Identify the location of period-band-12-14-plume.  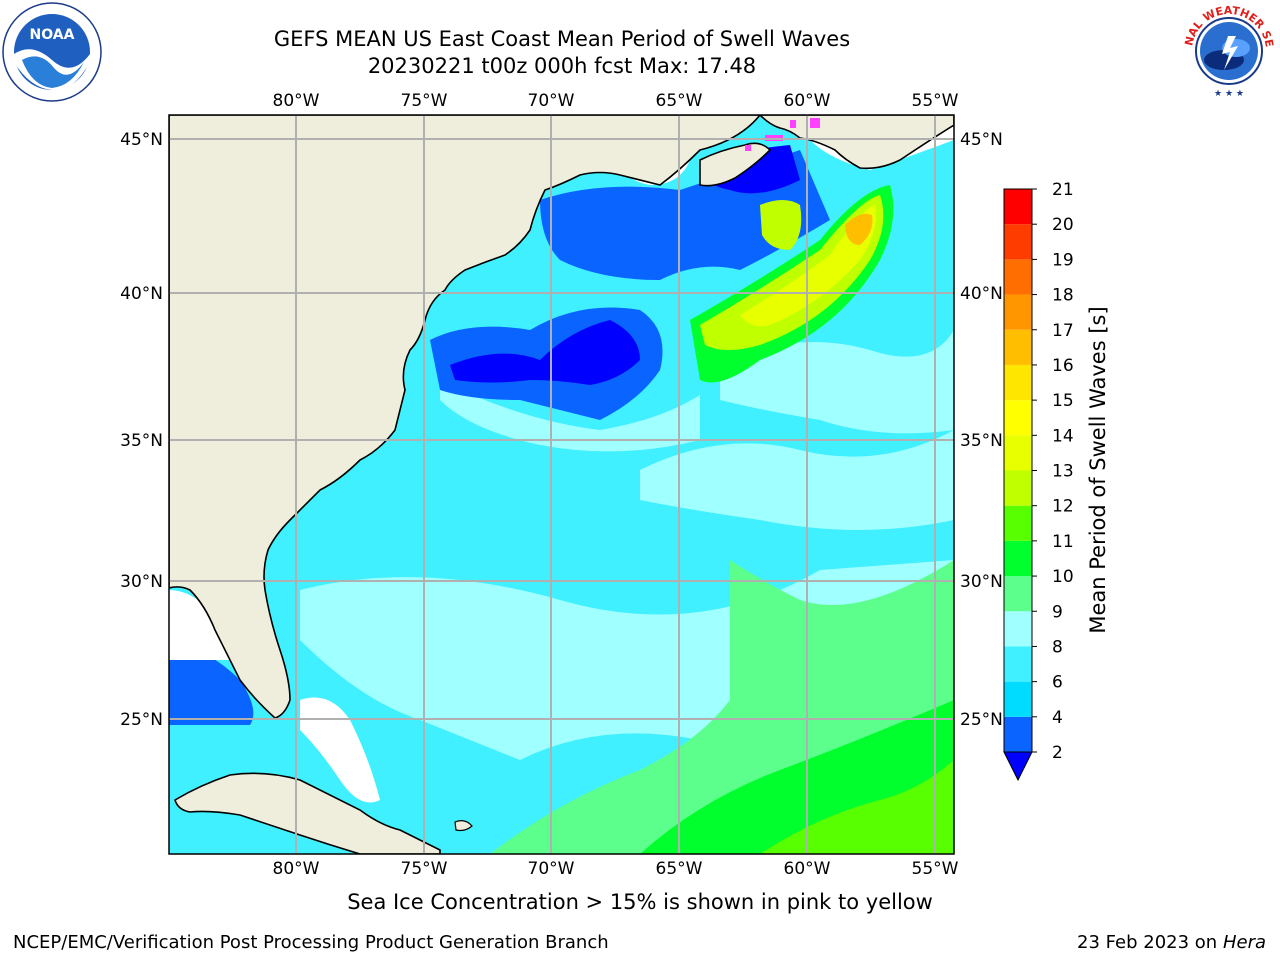
(792, 272).